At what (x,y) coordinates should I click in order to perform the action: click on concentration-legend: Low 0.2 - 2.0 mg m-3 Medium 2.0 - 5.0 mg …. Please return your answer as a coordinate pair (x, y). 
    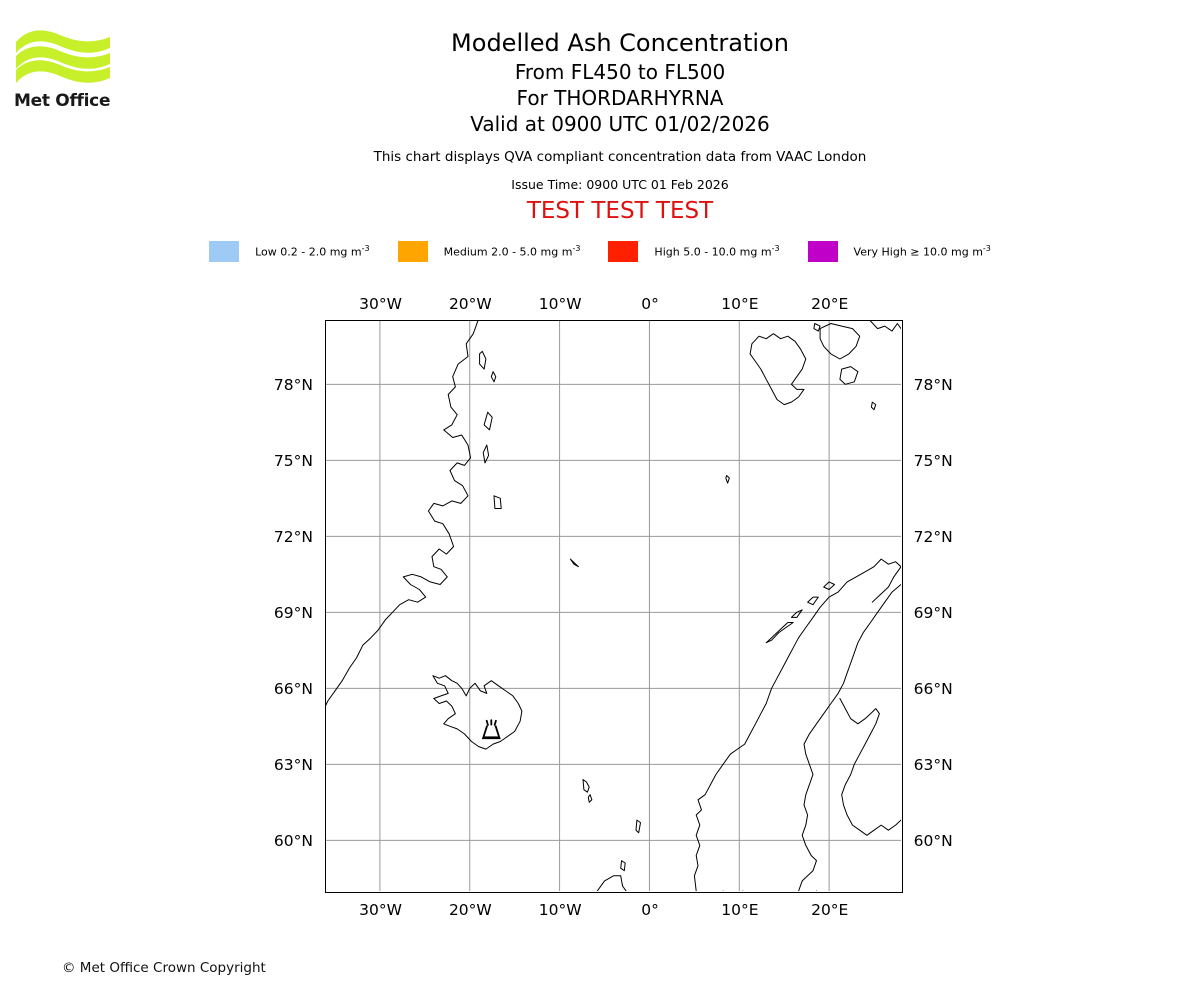
    Looking at the image, I should click on (600, 251).